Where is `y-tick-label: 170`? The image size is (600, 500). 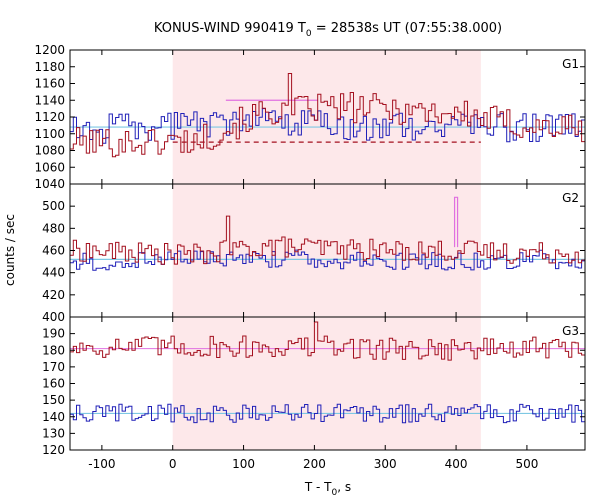
y-tick-label: 170 is located at coordinates (53, 367).